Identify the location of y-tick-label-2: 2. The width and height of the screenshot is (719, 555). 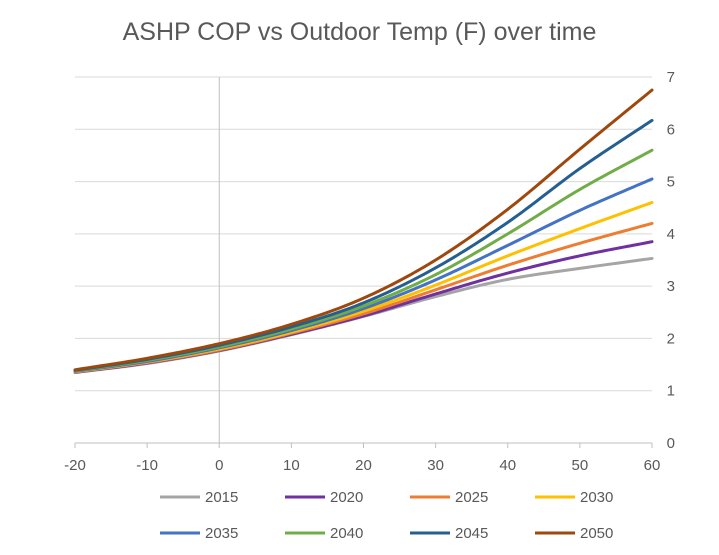
(671, 338).